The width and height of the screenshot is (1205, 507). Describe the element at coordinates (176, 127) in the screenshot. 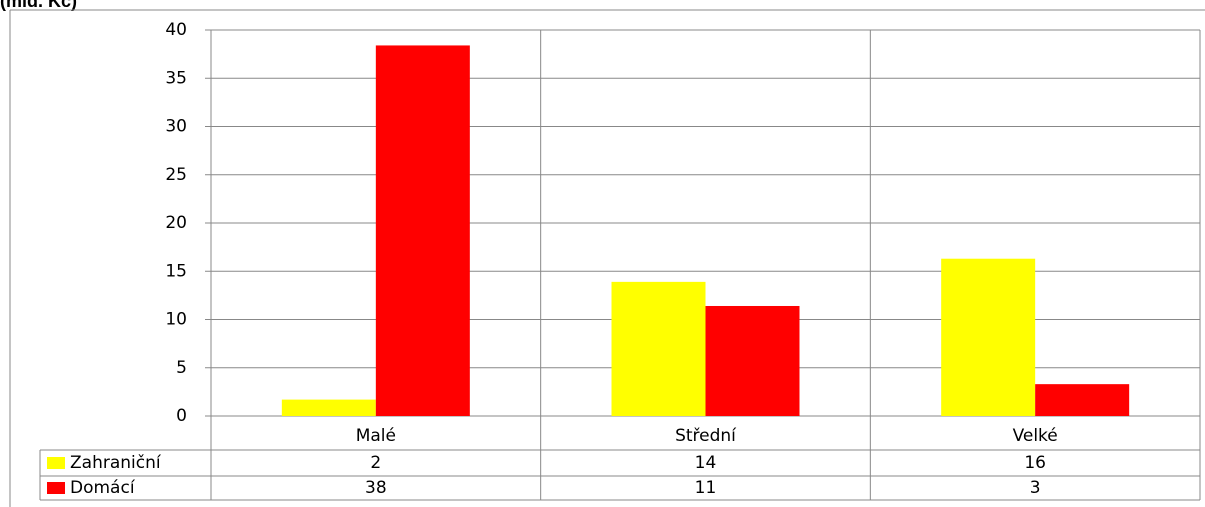

I see `y-tick-label: 30` at that location.